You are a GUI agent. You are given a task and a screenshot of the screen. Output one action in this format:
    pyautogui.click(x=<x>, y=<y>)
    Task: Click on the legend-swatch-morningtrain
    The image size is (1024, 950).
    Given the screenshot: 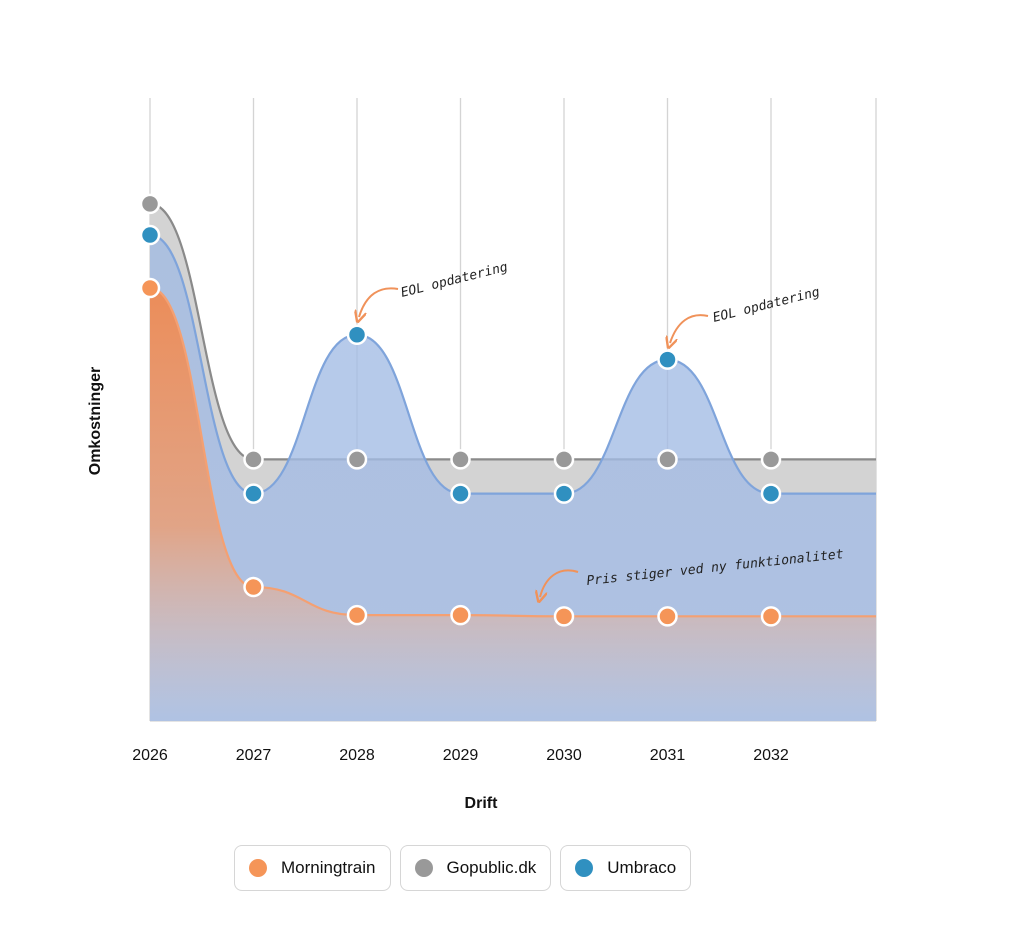 What is the action you would take?
    pyautogui.click(x=258, y=868)
    